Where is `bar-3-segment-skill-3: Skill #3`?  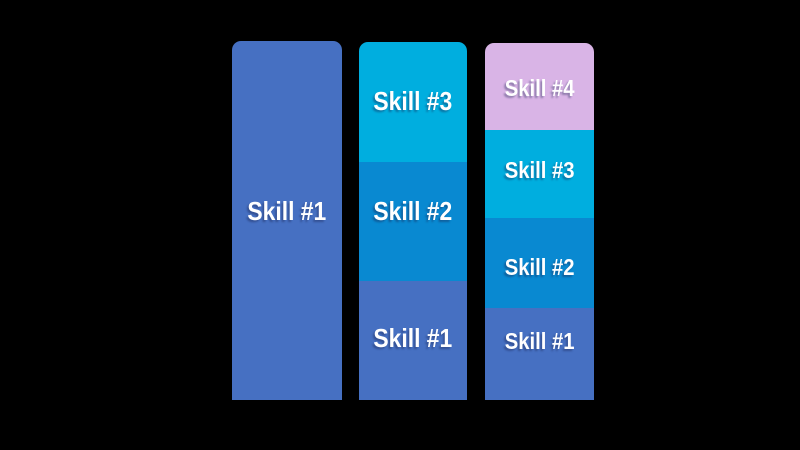
bar-3-segment-skill-3: Skill #3 is located at coordinates (539, 174).